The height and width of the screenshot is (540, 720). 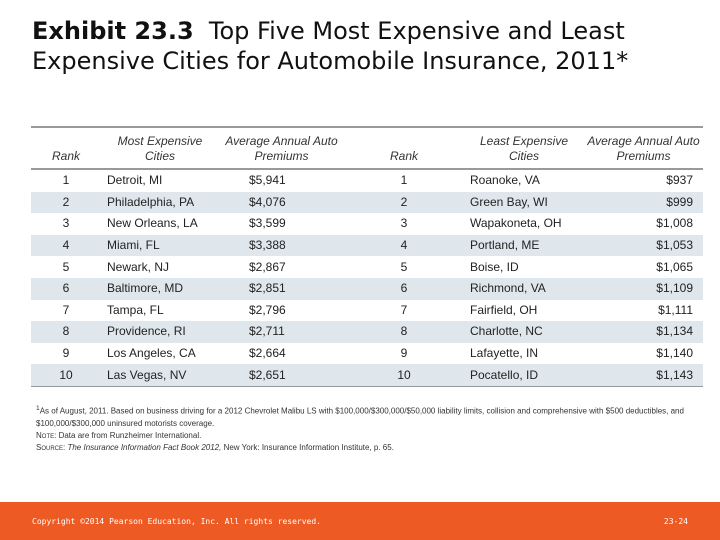 What do you see at coordinates (151, 353) in the screenshot?
I see `most-expensive-city-cell: Los Angeles, CA` at bounding box center [151, 353].